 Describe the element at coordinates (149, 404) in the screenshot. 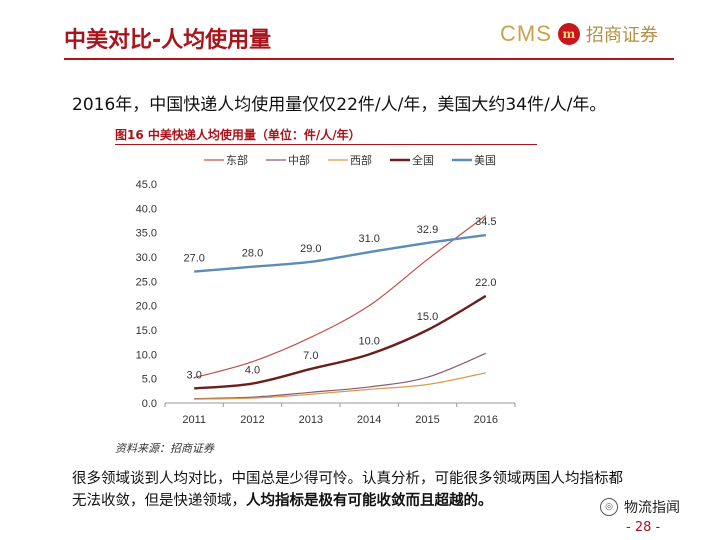

I see `y-tick-label: 0.0` at that location.